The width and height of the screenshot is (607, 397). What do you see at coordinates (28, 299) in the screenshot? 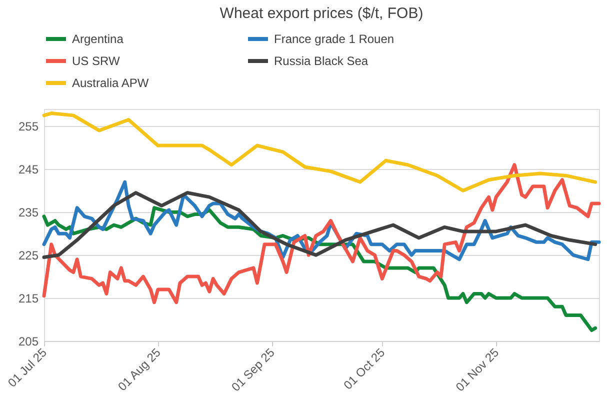
I see `y-tick-label: 215` at bounding box center [28, 299].